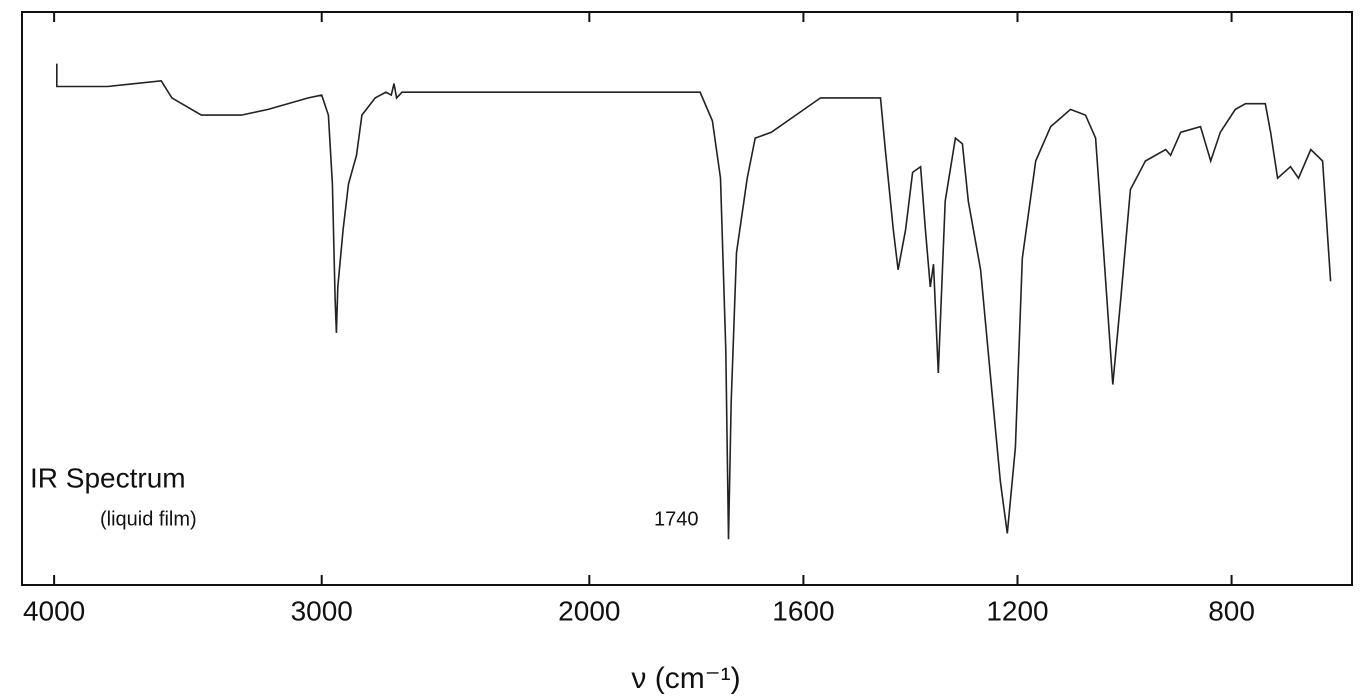  Describe the element at coordinates (1017, 610) in the screenshot. I see `x-tick-label: 1200` at that location.